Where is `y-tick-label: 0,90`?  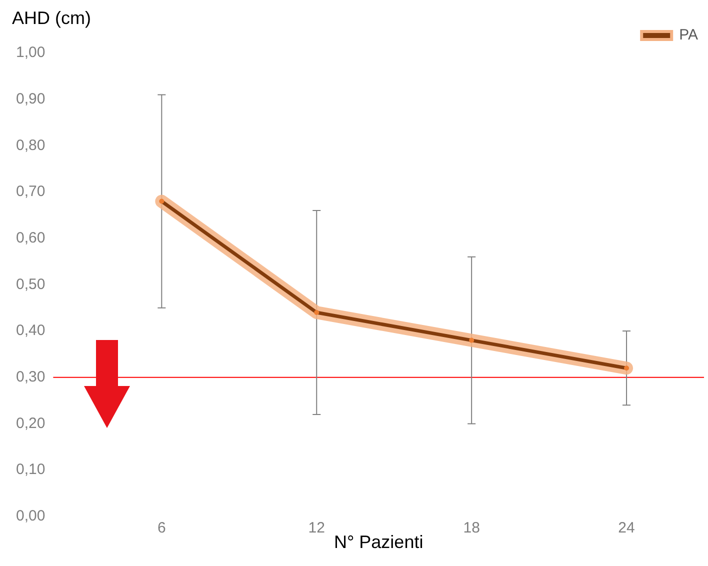
y-tick-label: 0,90 is located at coordinates (31, 99).